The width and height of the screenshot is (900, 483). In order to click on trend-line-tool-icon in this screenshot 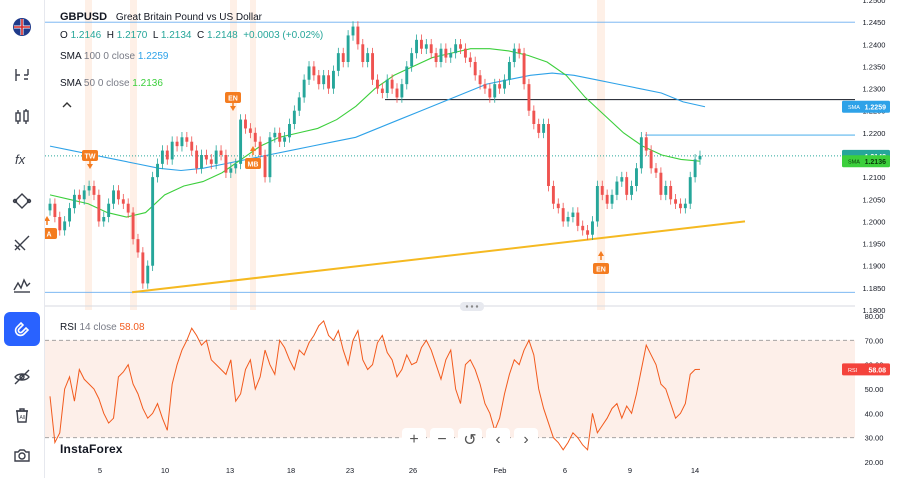, I will do `click(22, 201)`.